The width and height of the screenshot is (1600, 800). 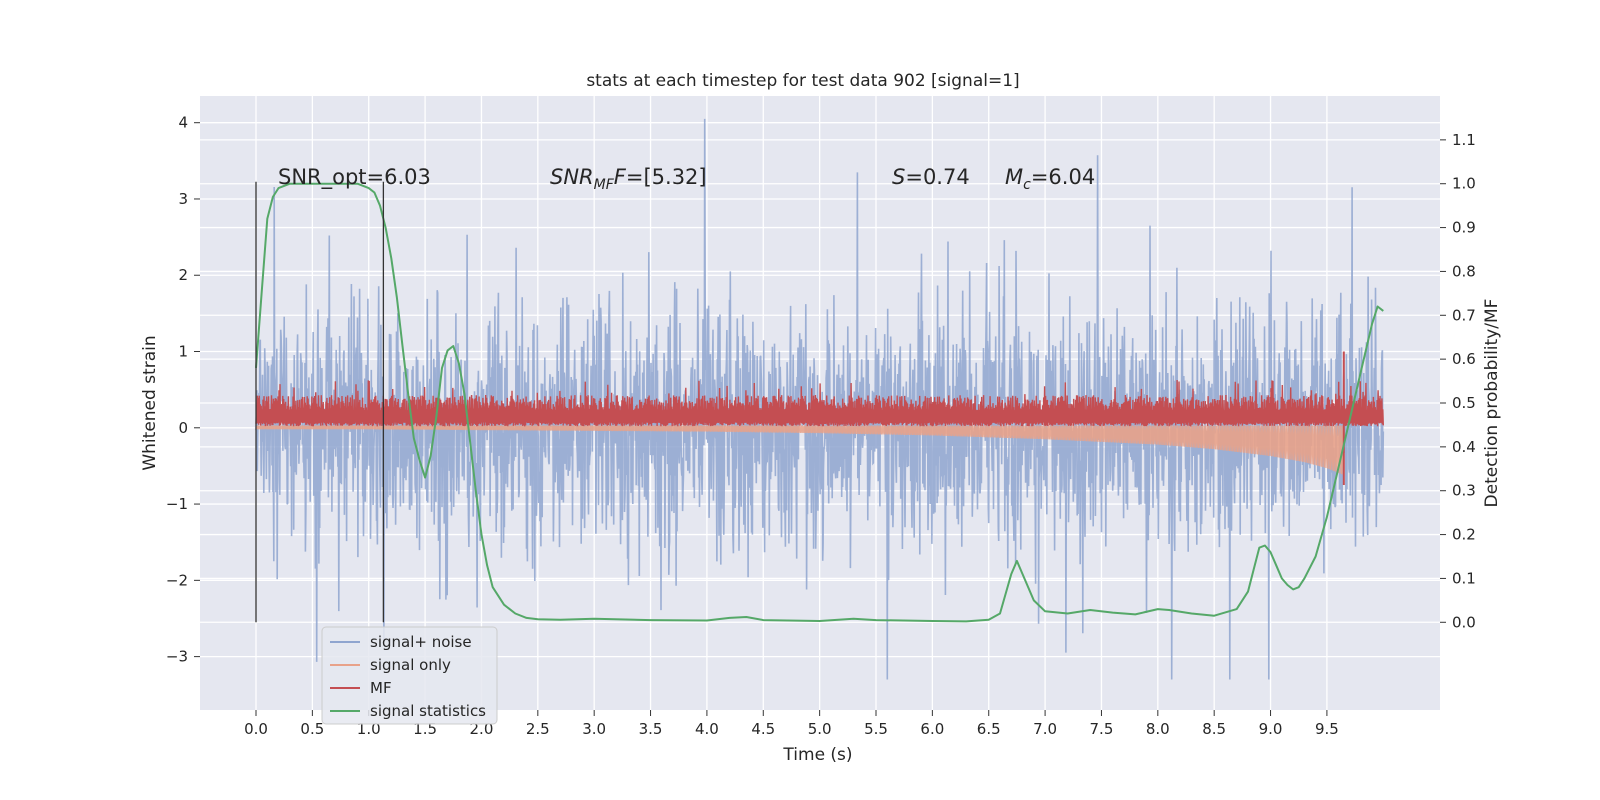 What do you see at coordinates (1464, 359) in the screenshot?
I see `y2-tick-label: 0.6` at bounding box center [1464, 359].